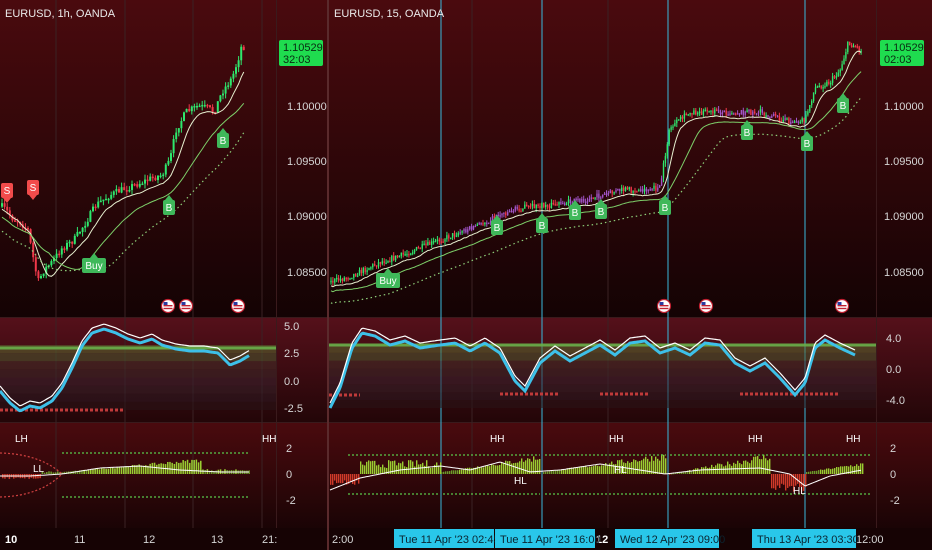 This screenshot has height=550, width=932. I want to click on signal-label: B, so click(575, 213).